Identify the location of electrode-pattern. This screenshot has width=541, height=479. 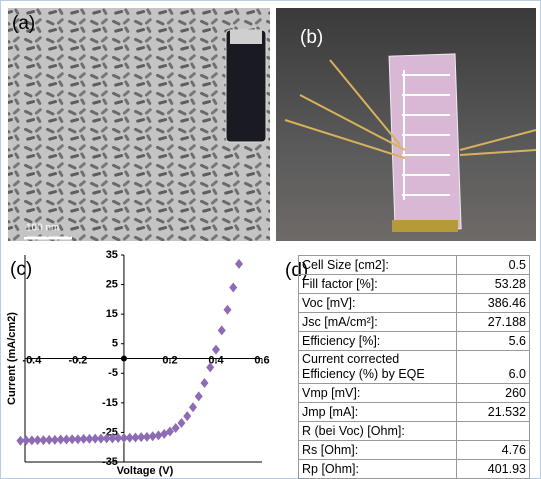
(426, 135).